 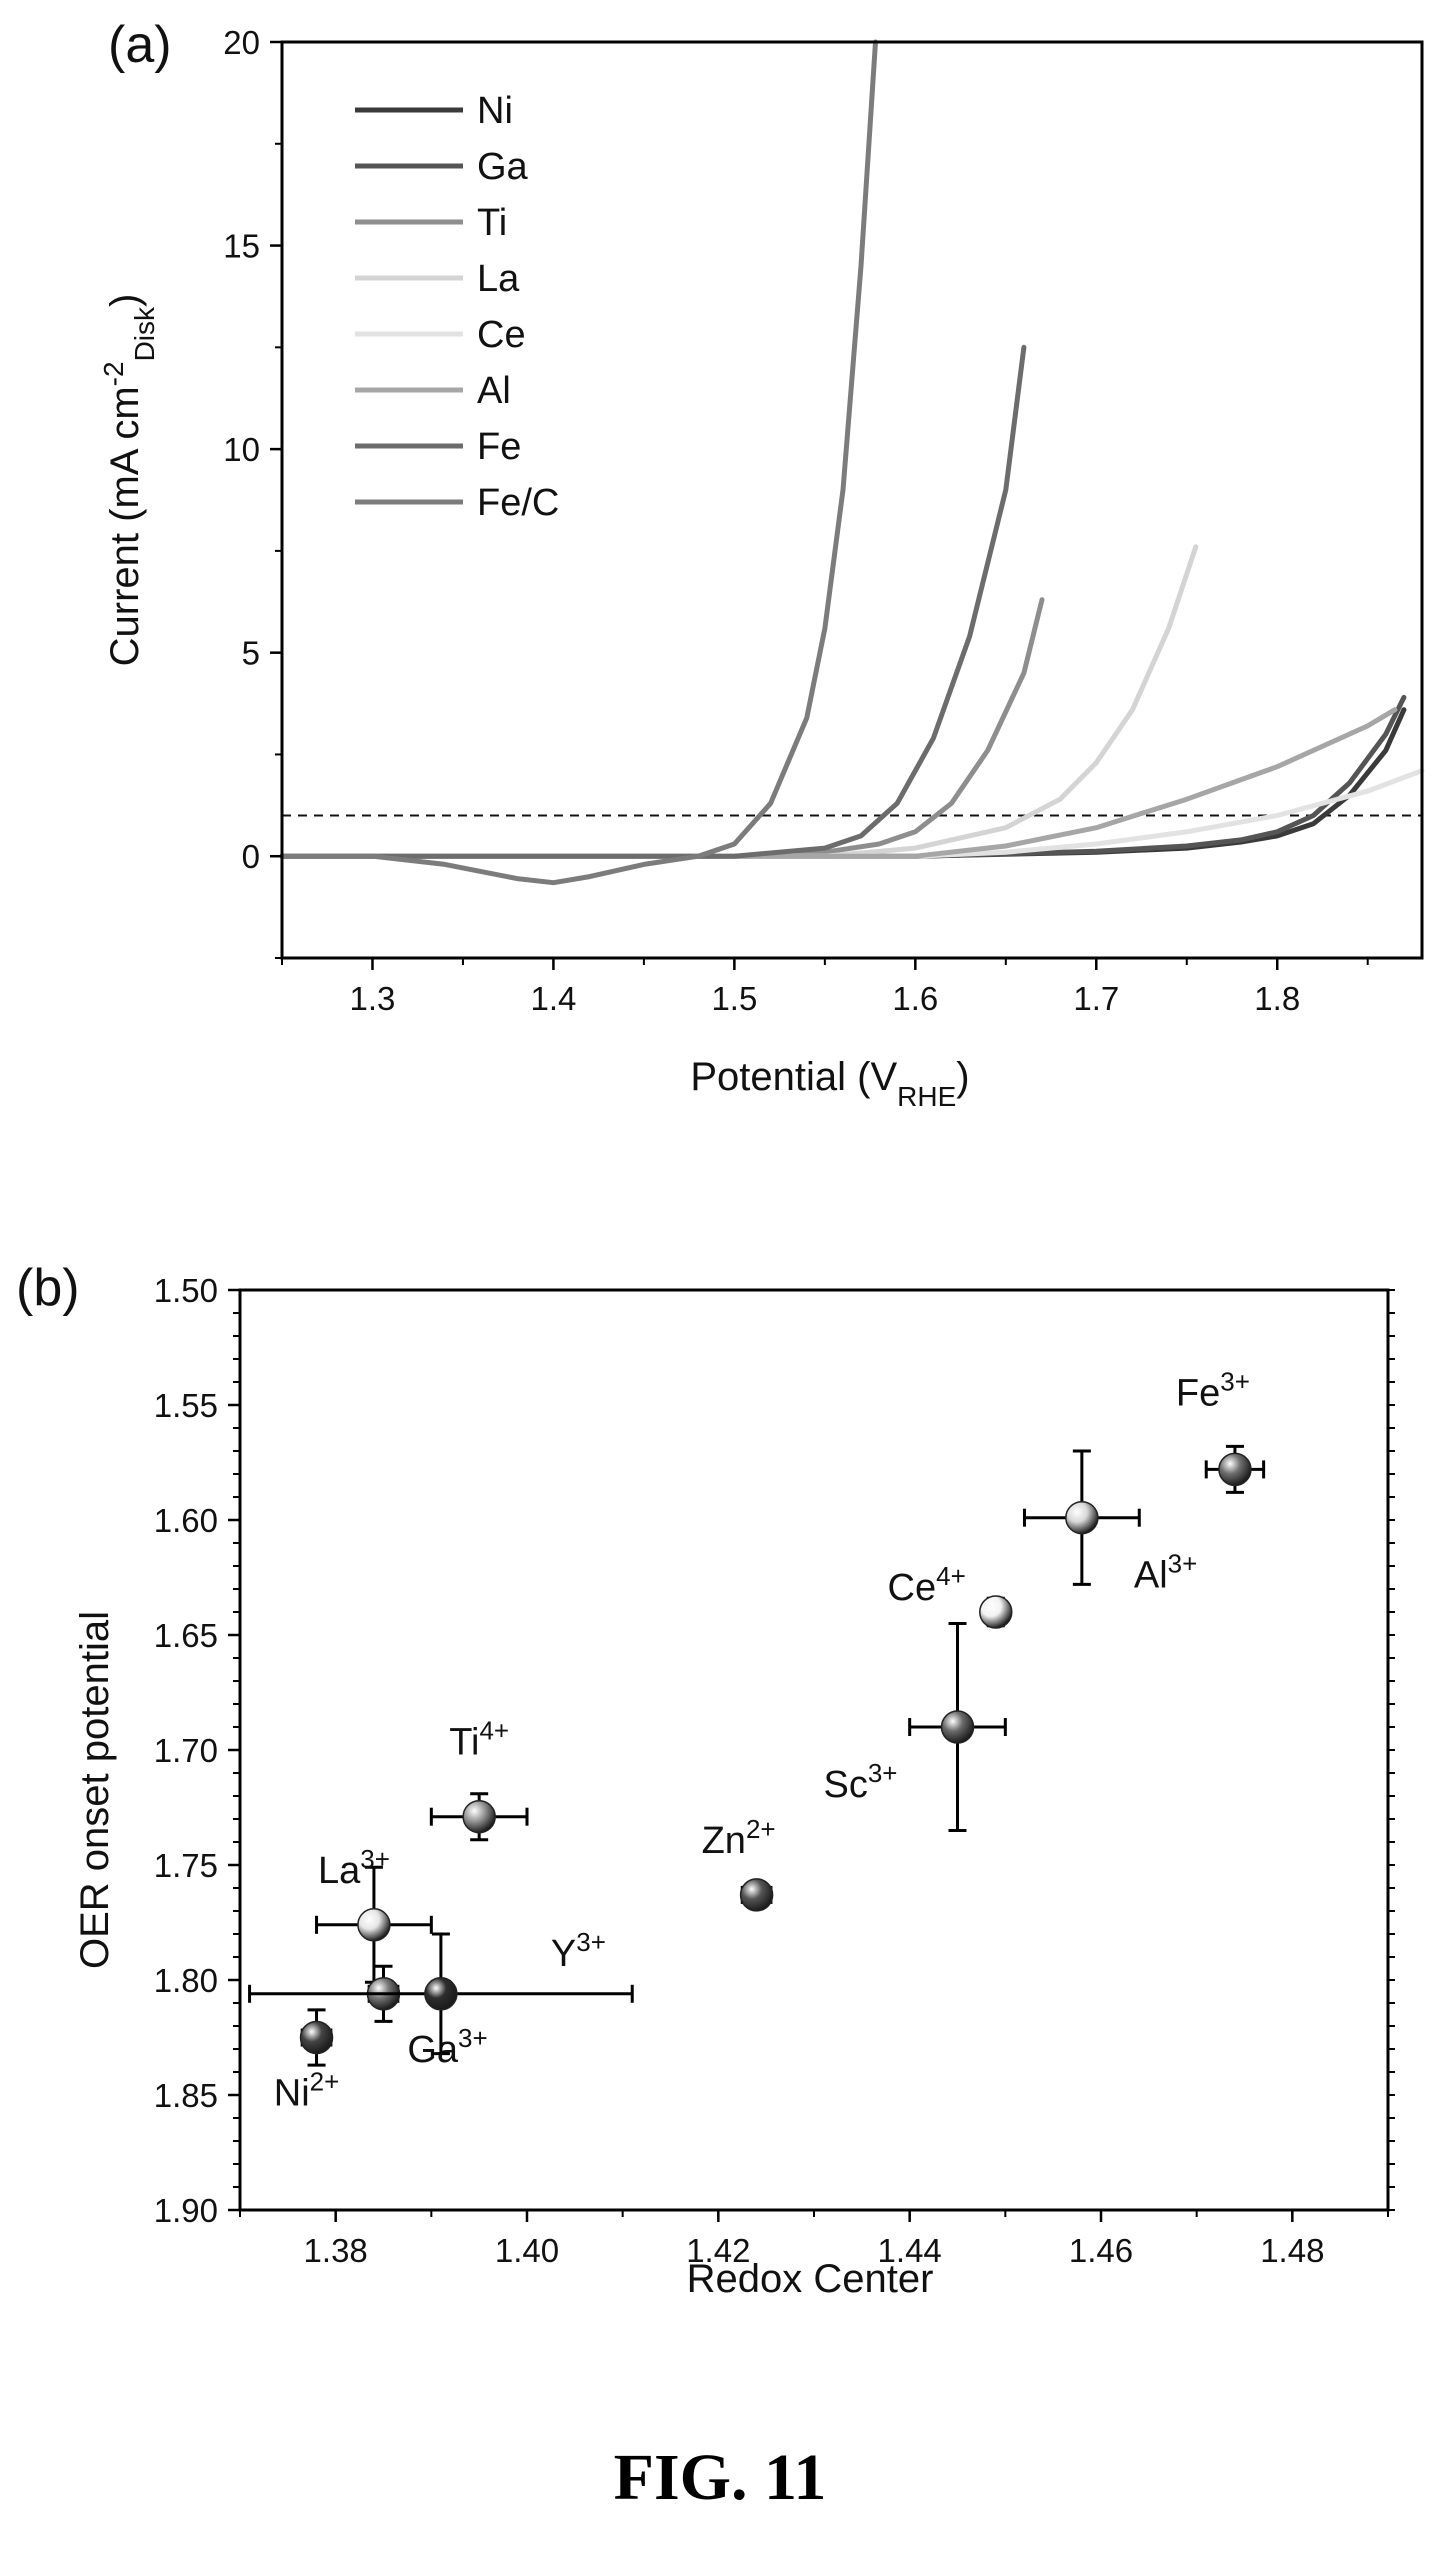 What do you see at coordinates (186, 1290) in the screenshot?
I see `panel-b-y-tick-label: 1.50` at bounding box center [186, 1290].